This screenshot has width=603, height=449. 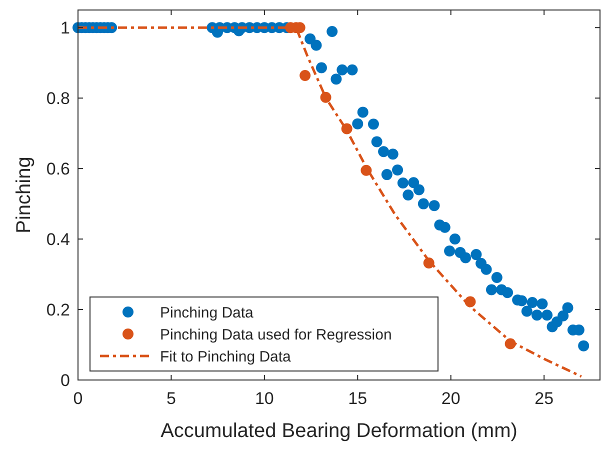 What do you see at coordinates (450, 398) in the screenshot?
I see `x-tick-label: 20` at bounding box center [450, 398].